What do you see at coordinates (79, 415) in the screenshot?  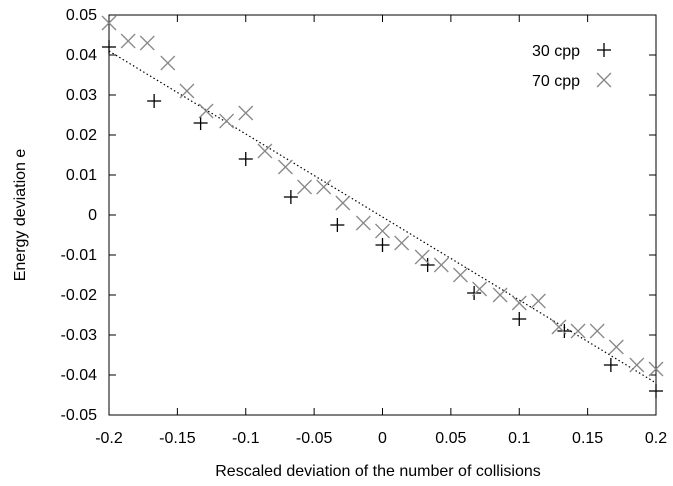 I see `y-tick-label: -0.05` at bounding box center [79, 415].